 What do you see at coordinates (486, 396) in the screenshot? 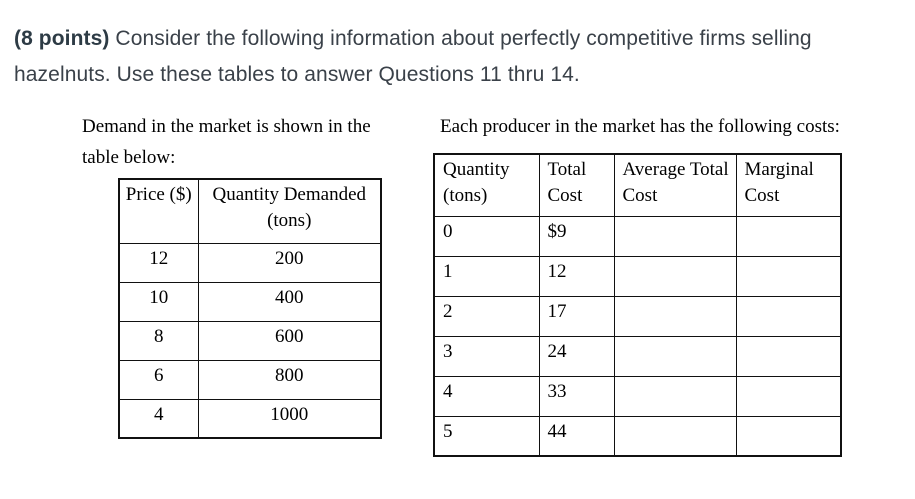
I see `quantity-cell: 4` at bounding box center [486, 396].